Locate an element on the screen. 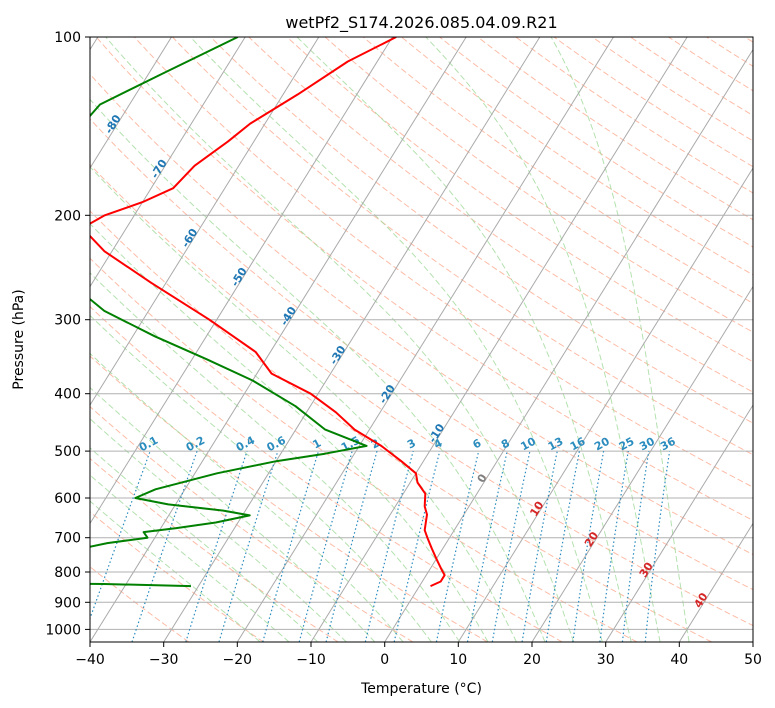 Image resolution: width=775 pixels, height=708 pixels. mixing-ratio-label: 36 is located at coordinates (668, 444).